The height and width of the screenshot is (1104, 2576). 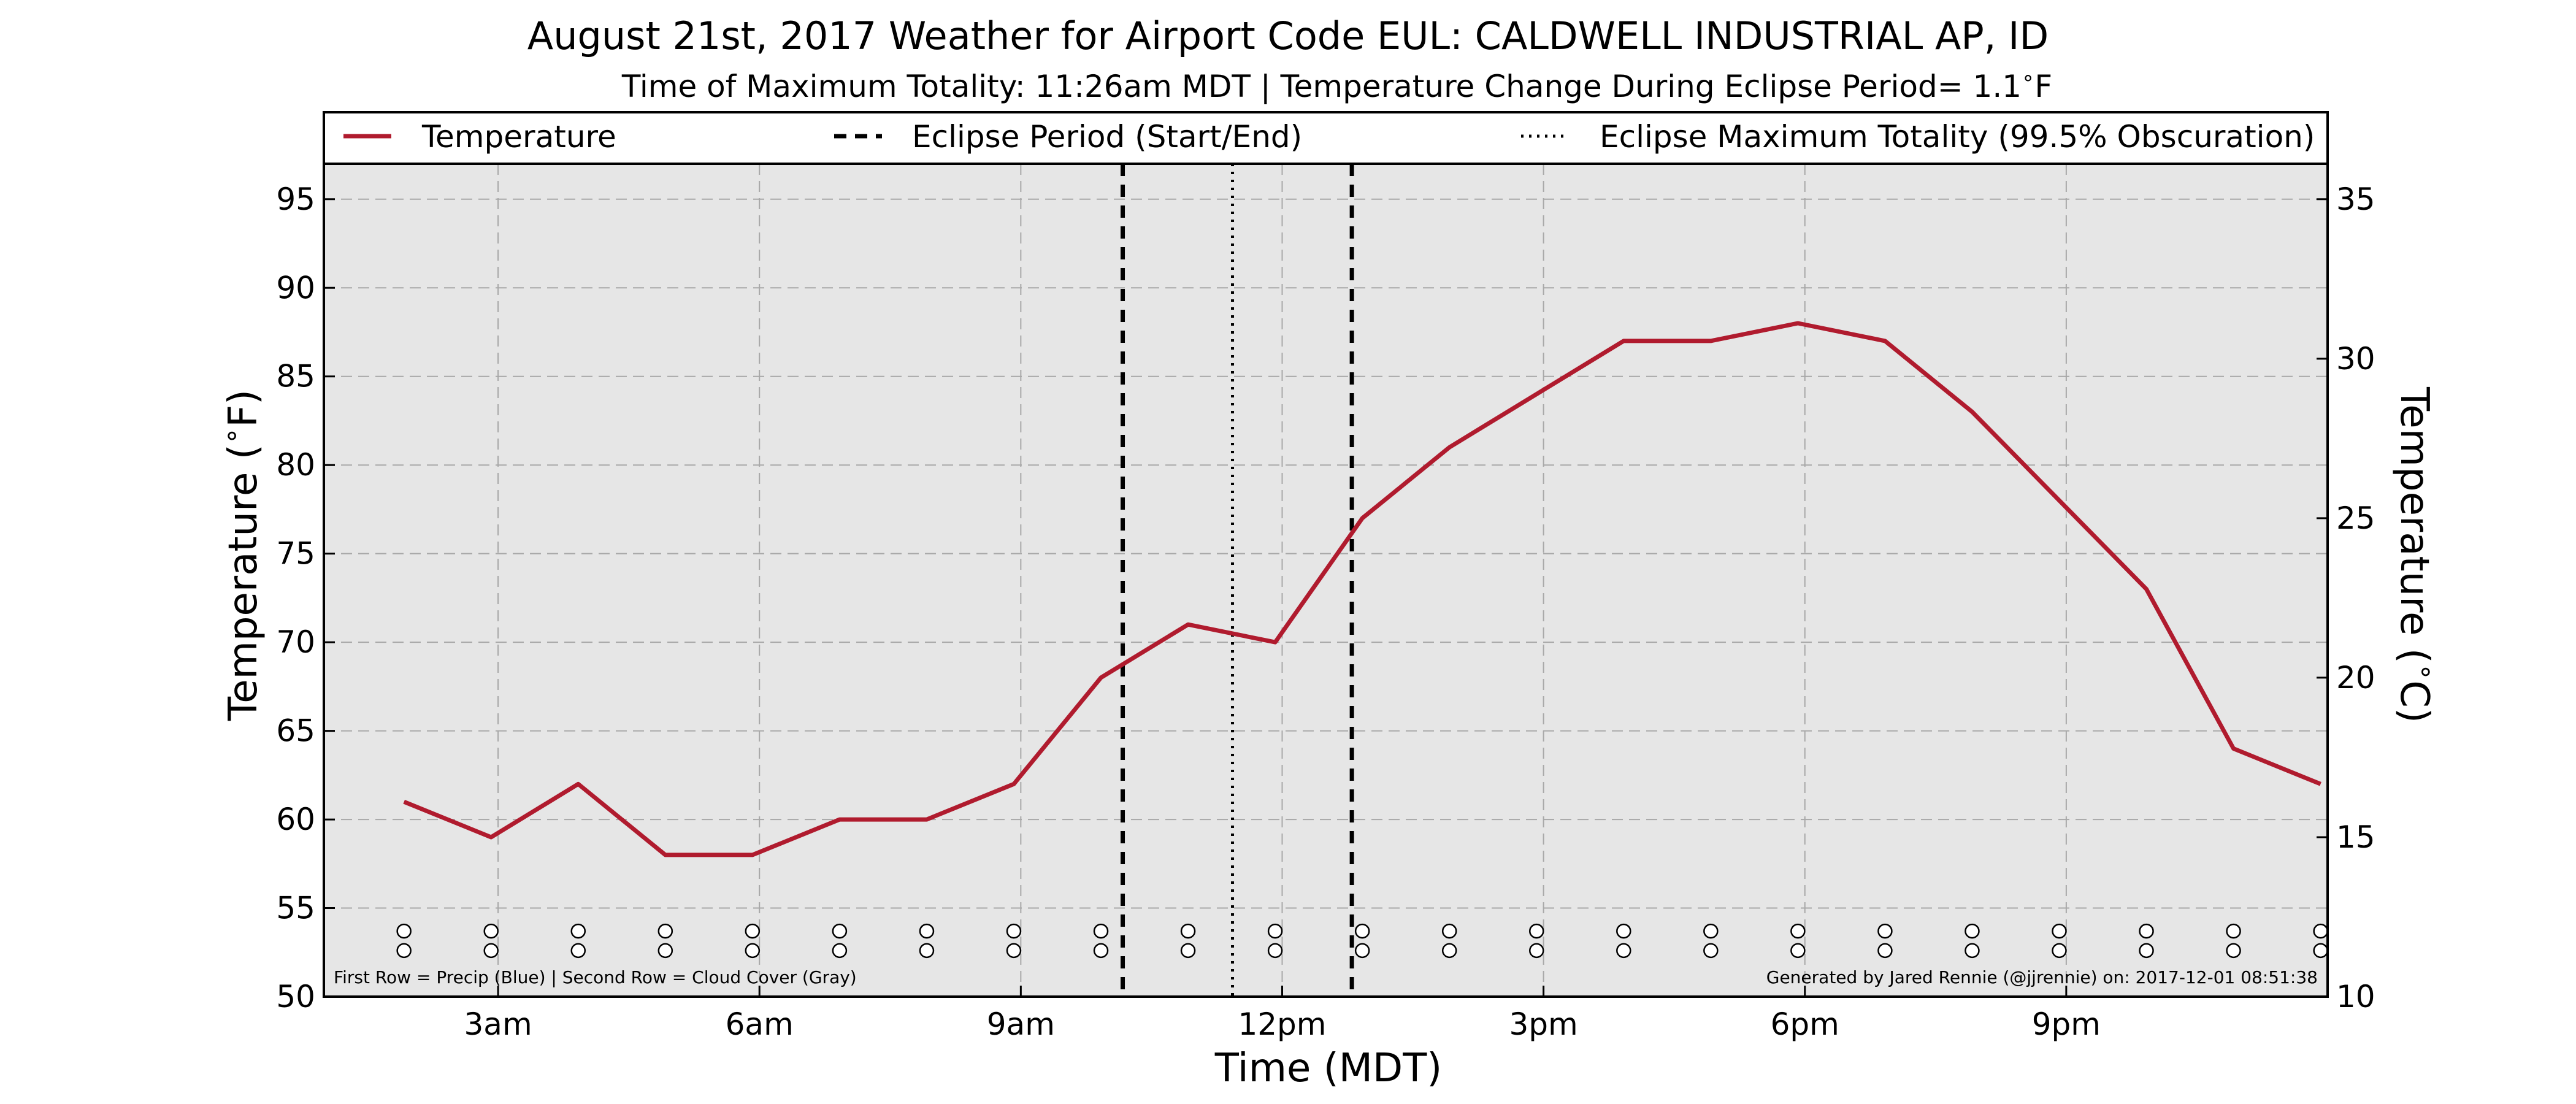 I want to click on y-right-degree-symbol: ∘, so click(x=2426, y=672).